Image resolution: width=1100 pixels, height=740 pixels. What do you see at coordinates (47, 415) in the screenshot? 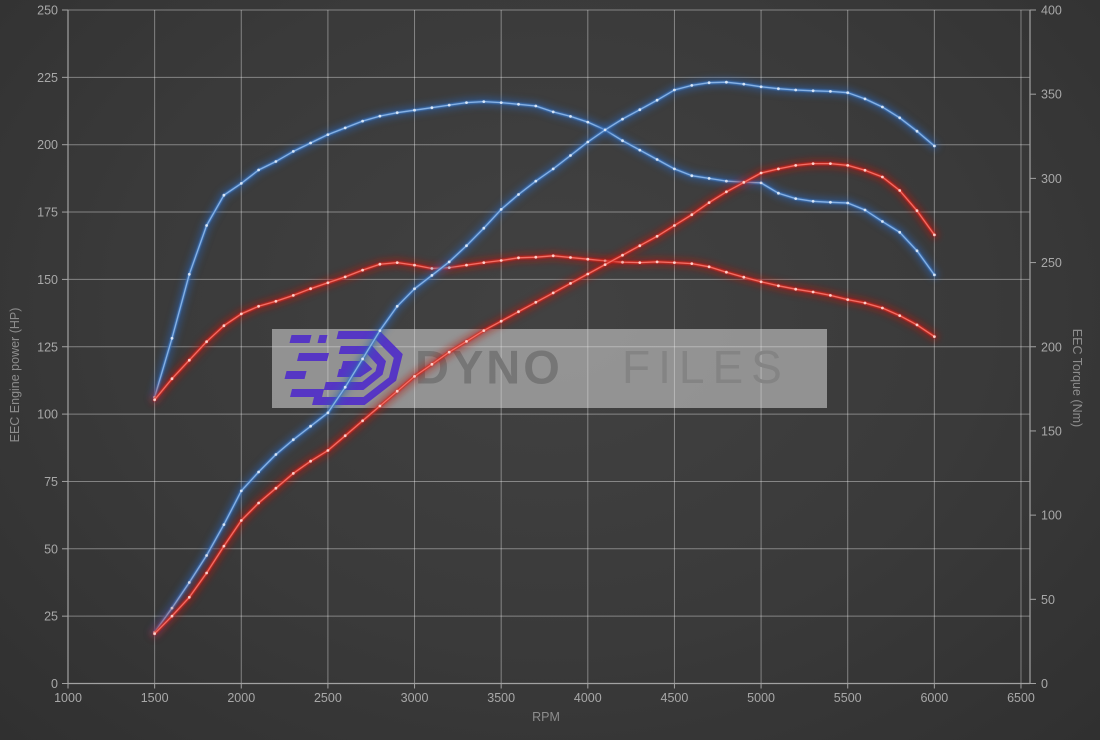
I see `left-tick-label: 100` at bounding box center [47, 415].